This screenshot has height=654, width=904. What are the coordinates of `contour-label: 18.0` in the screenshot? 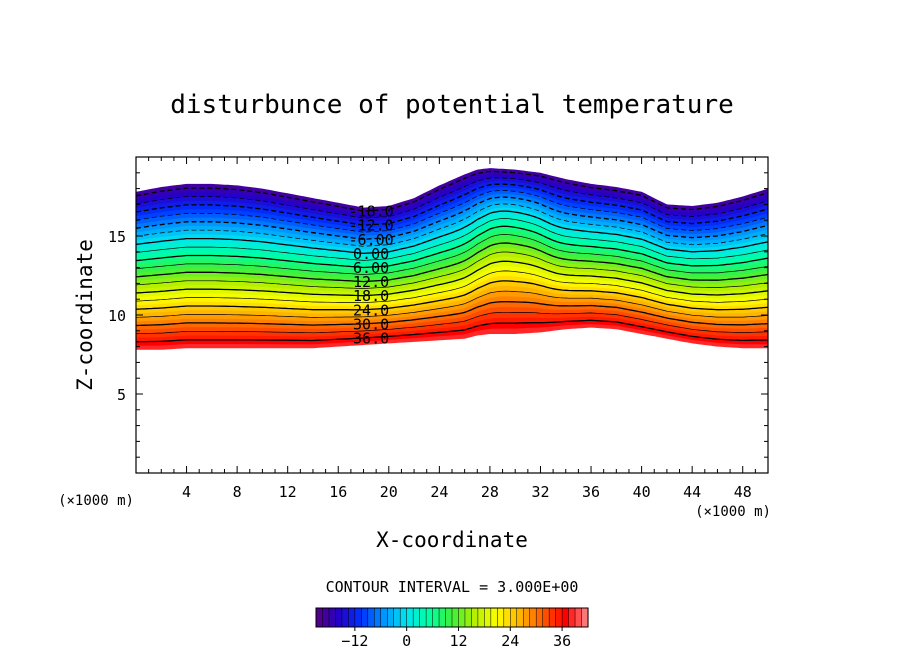 It's located at (371, 296).